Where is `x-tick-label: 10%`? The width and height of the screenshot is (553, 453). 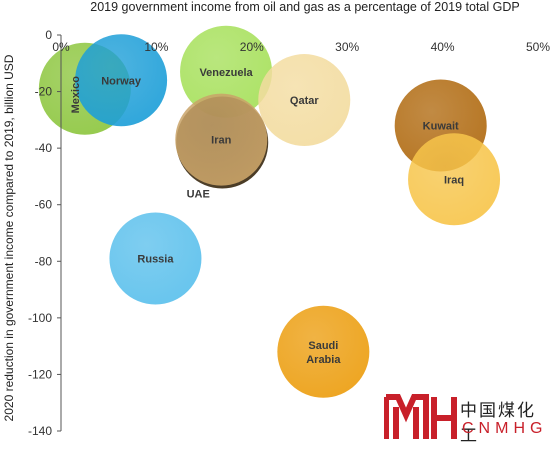 x-tick-label: 10% is located at coordinates (156, 47).